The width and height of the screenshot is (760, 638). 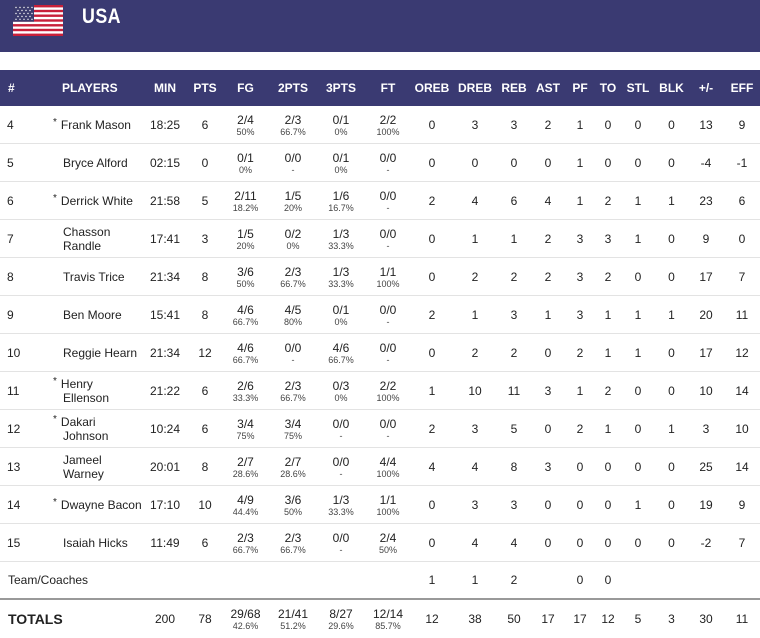 I want to click on column-header-players: PLAYERS, so click(x=85, y=88).